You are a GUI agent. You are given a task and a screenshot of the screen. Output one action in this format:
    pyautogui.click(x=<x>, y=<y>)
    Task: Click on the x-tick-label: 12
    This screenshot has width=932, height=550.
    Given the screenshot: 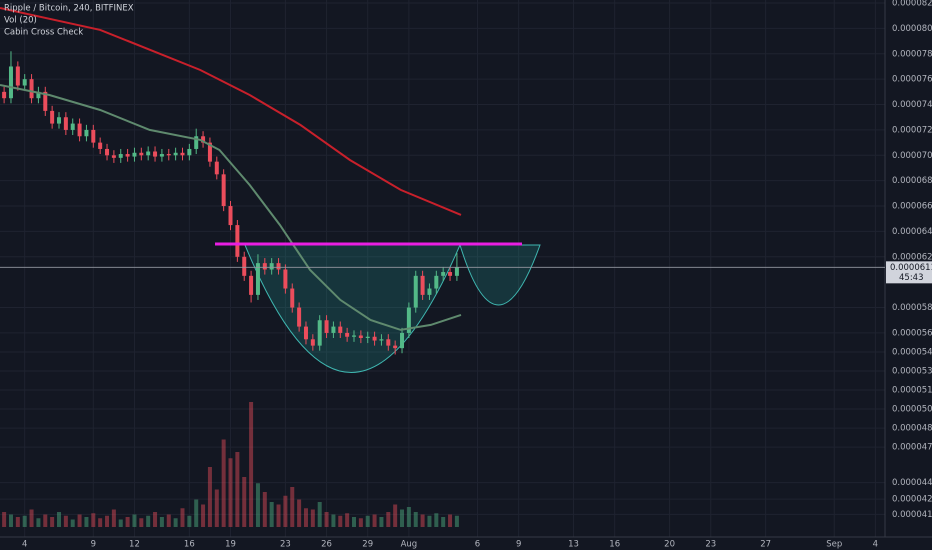 What is the action you would take?
    pyautogui.click(x=134, y=545)
    